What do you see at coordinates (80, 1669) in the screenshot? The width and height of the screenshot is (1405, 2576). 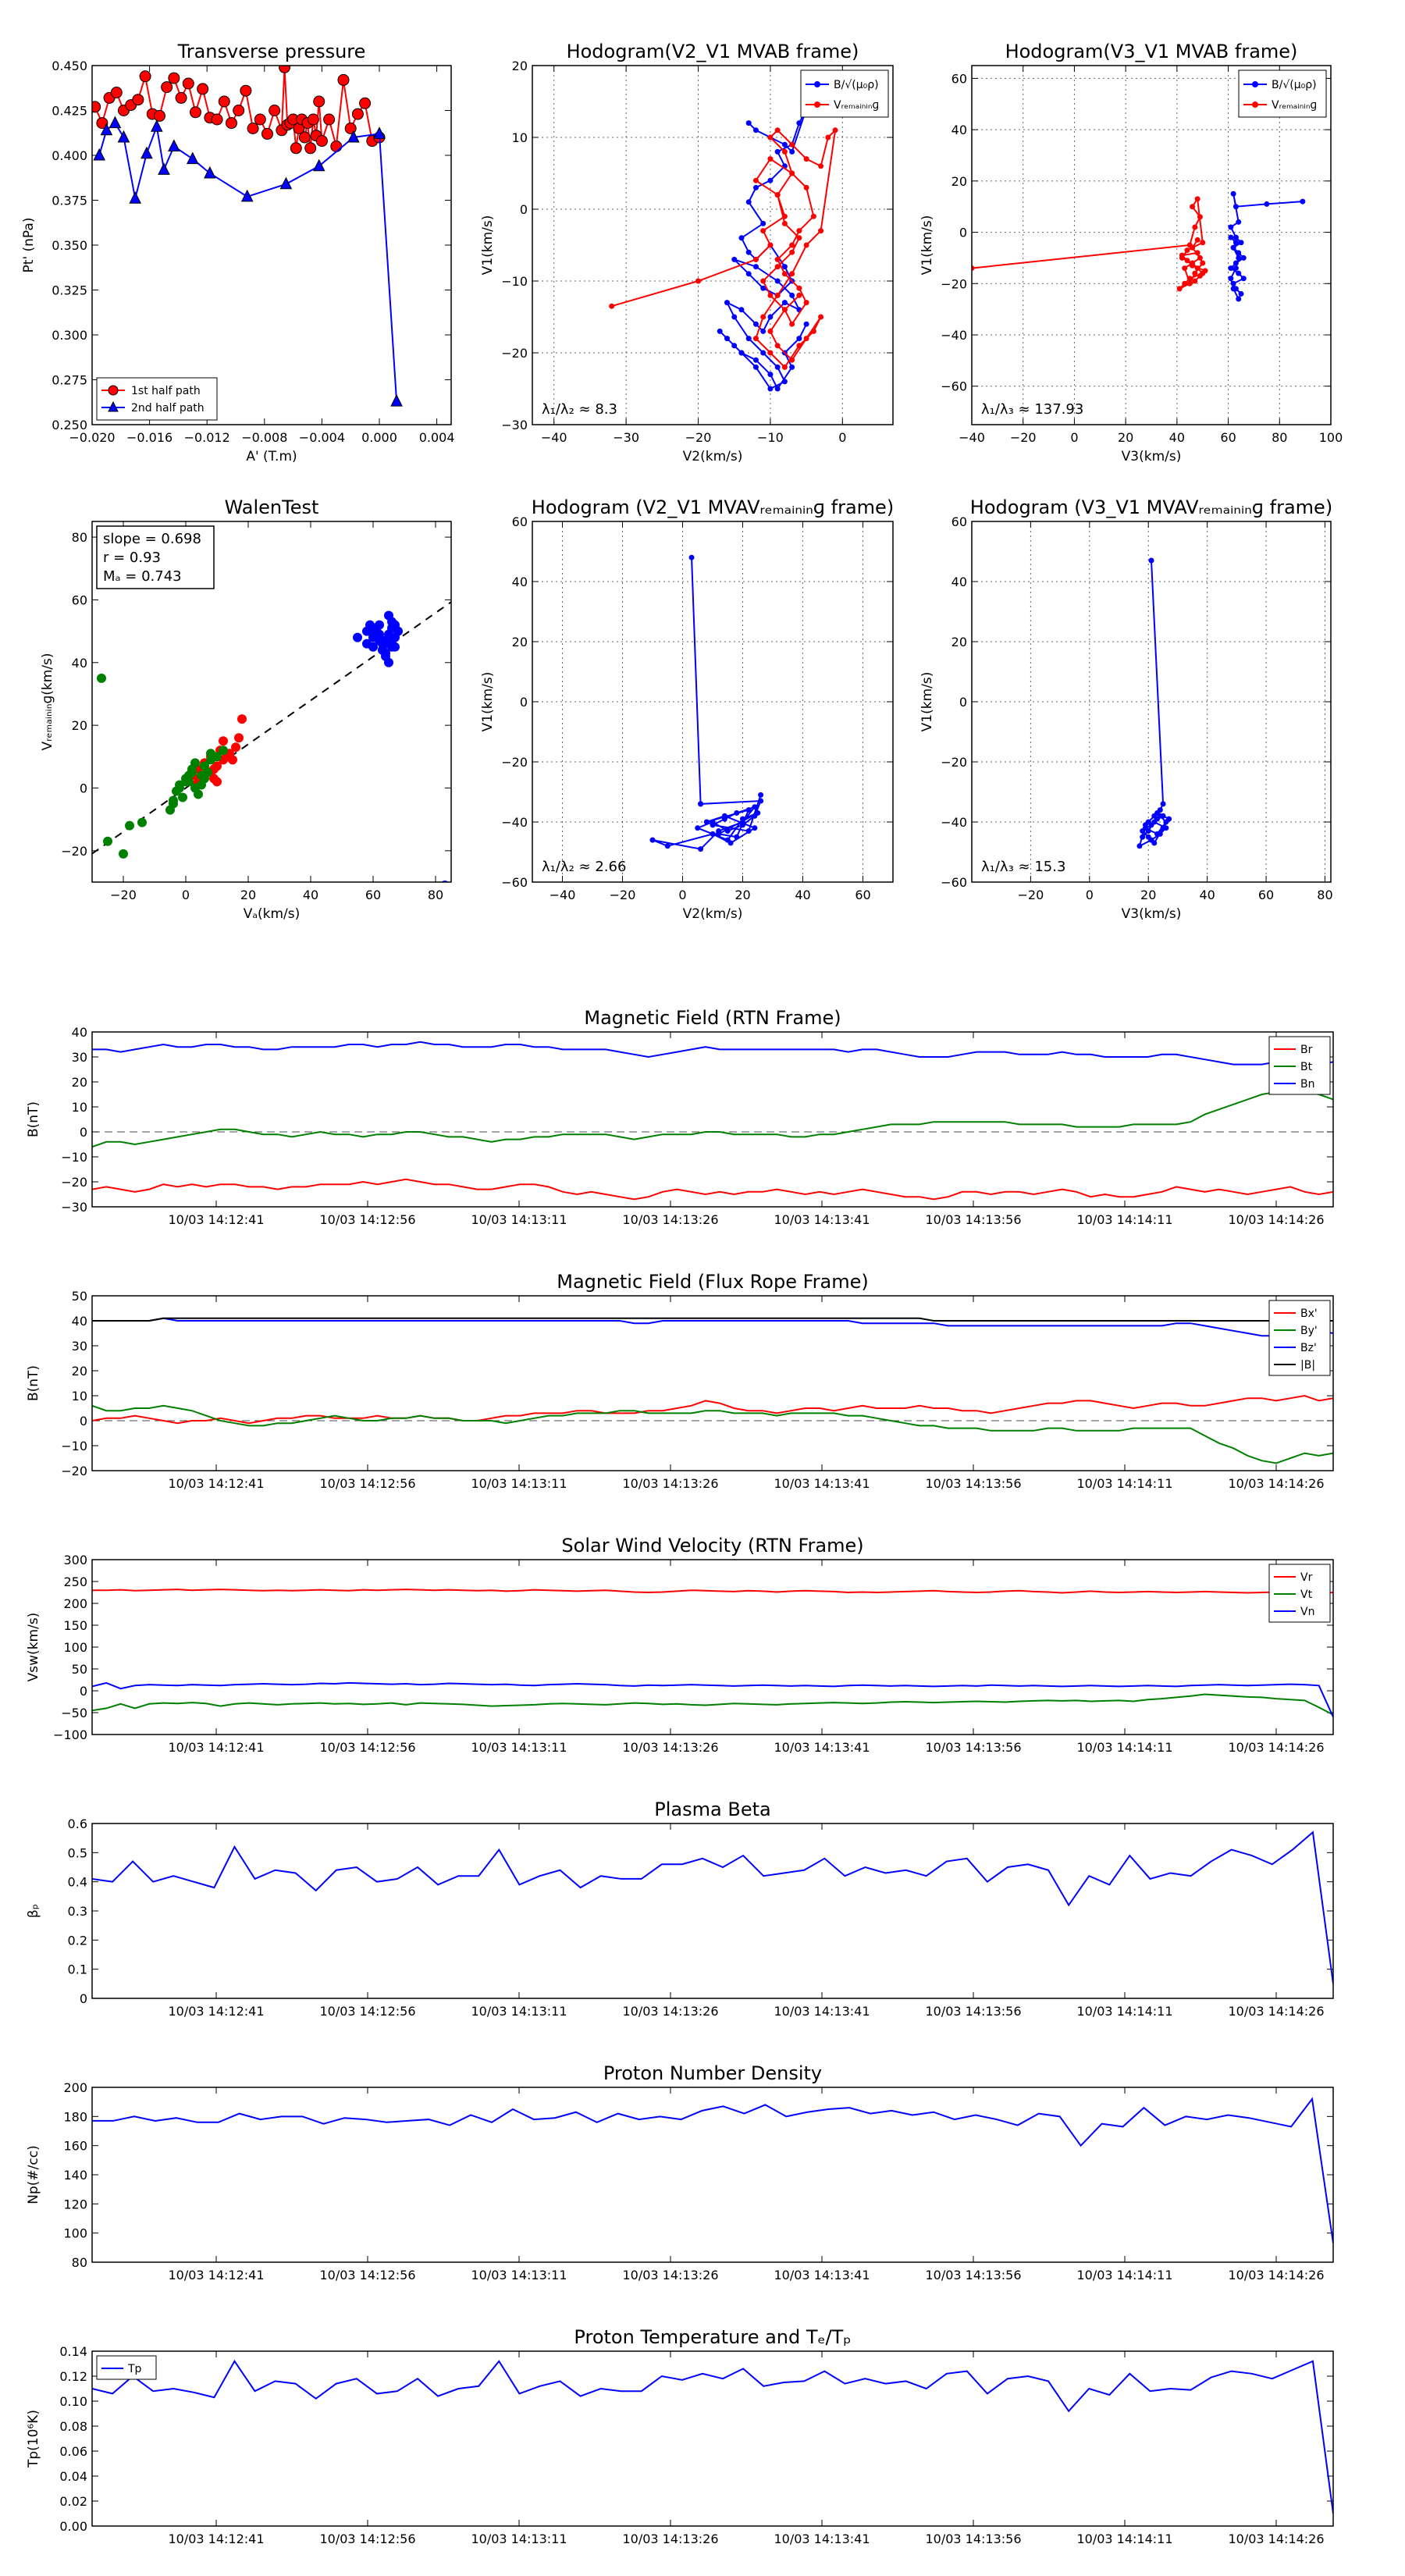 I see `y-tick-label: 50` at bounding box center [80, 1669].